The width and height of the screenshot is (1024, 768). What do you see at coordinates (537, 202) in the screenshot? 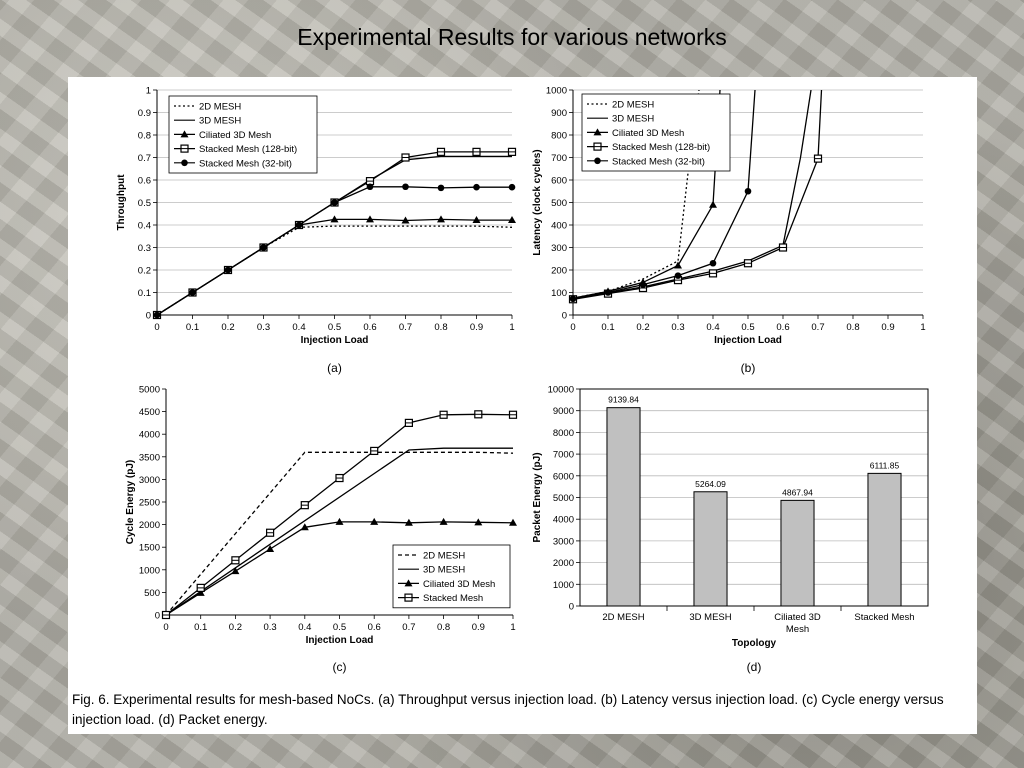
I see `y-axis-label: Latency (clock cycles)` at bounding box center [537, 202].